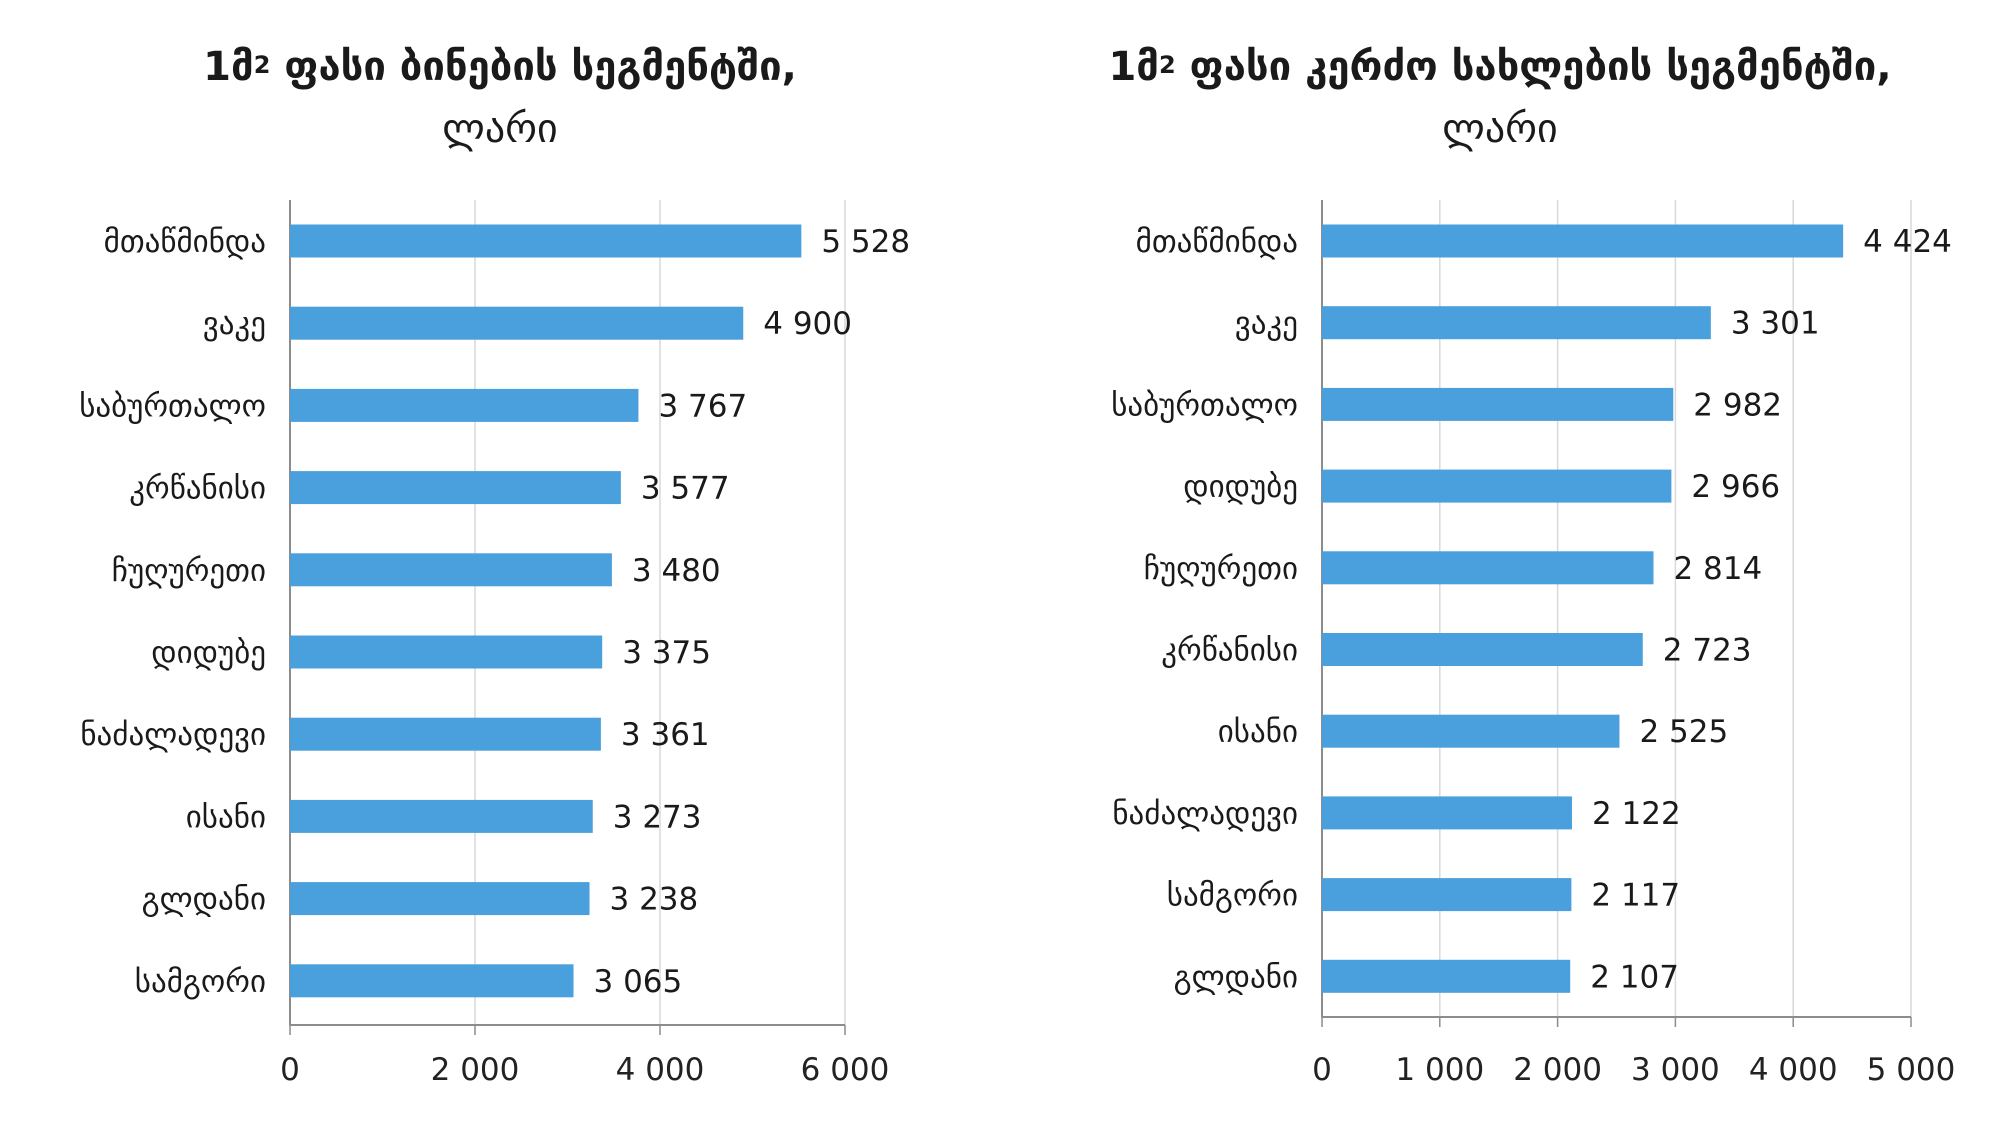 Image resolution: width=2000 pixels, height=1134 pixels. Describe the element at coordinates (638, 982) in the screenshot. I see `value-label: 3 065` at that location.